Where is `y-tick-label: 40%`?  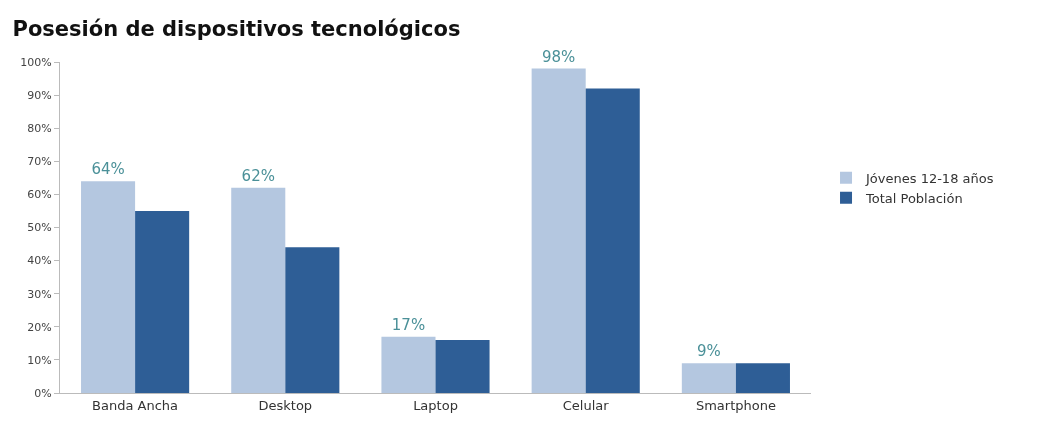 y-tick-label: 40% is located at coordinates (39, 261).